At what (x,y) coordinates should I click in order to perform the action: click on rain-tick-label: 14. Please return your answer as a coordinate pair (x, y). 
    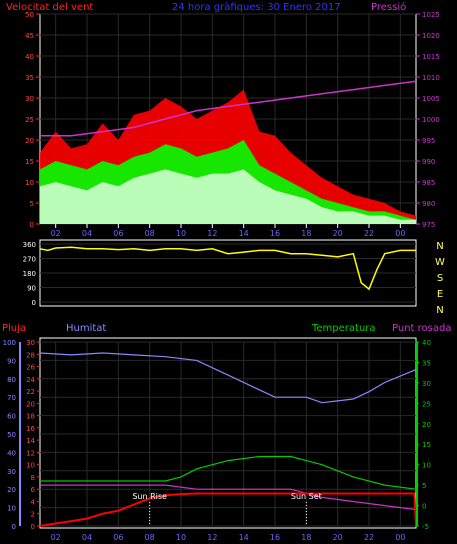
    Looking at the image, I should click on (30, 441).